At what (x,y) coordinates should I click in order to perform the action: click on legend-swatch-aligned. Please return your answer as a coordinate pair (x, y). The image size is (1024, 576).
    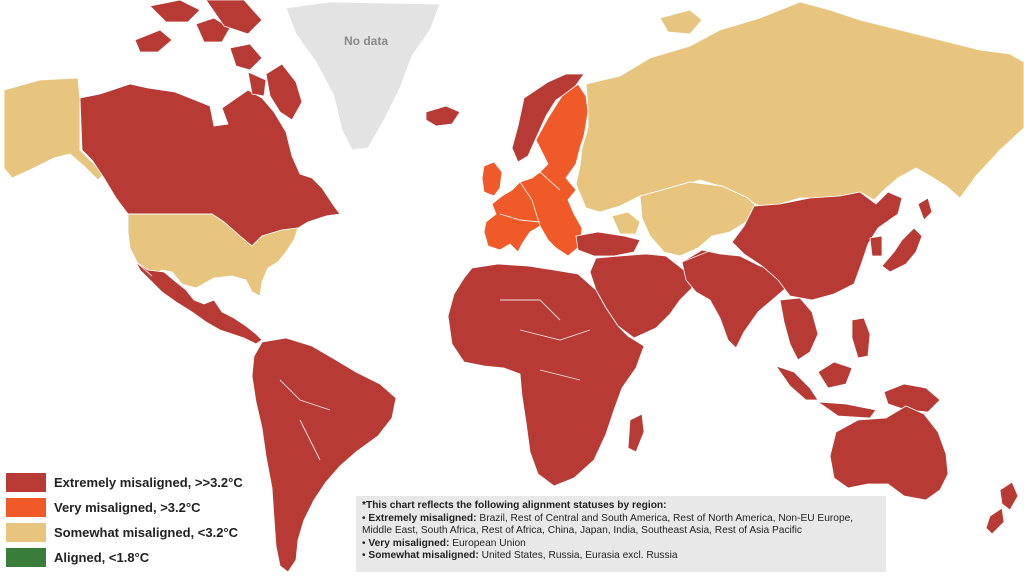
    Looking at the image, I should click on (26, 557).